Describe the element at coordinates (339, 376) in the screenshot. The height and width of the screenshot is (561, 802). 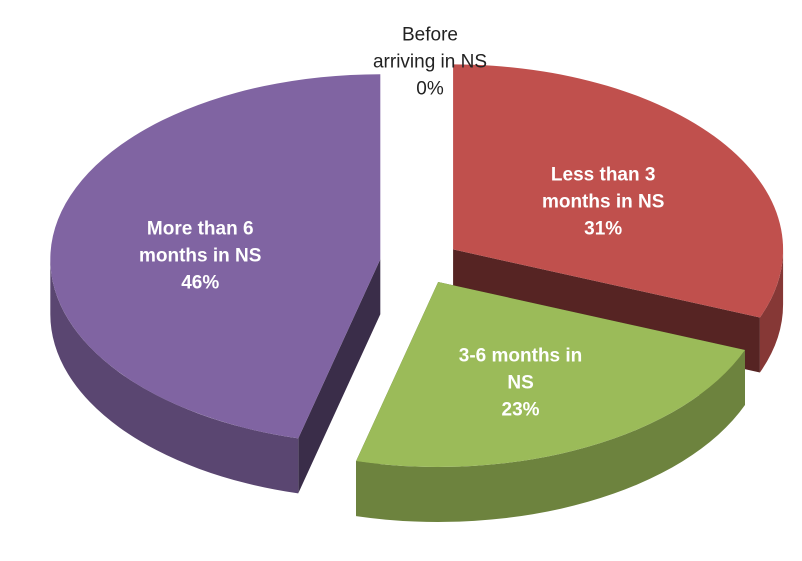
I see `slice-wall` at that location.